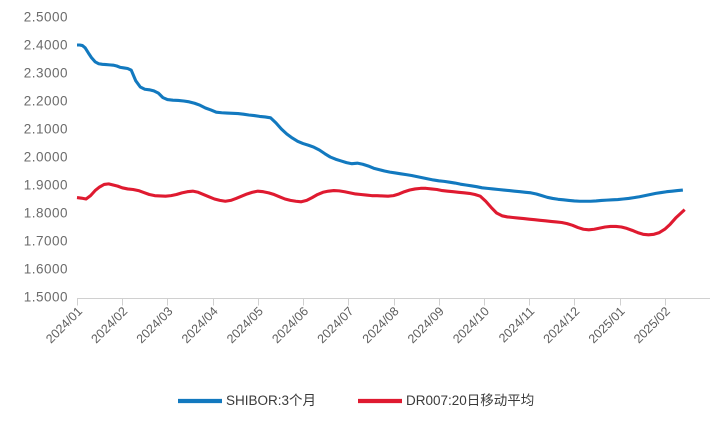 The width and height of the screenshot is (720, 432). I want to click on x-axis-tick-label: 2024/03, so click(155, 325).